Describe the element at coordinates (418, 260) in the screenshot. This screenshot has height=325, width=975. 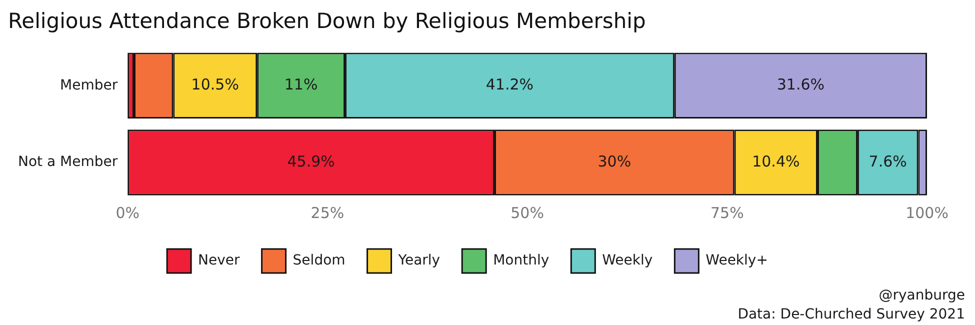
I see `legend-label: Yearly` at that location.